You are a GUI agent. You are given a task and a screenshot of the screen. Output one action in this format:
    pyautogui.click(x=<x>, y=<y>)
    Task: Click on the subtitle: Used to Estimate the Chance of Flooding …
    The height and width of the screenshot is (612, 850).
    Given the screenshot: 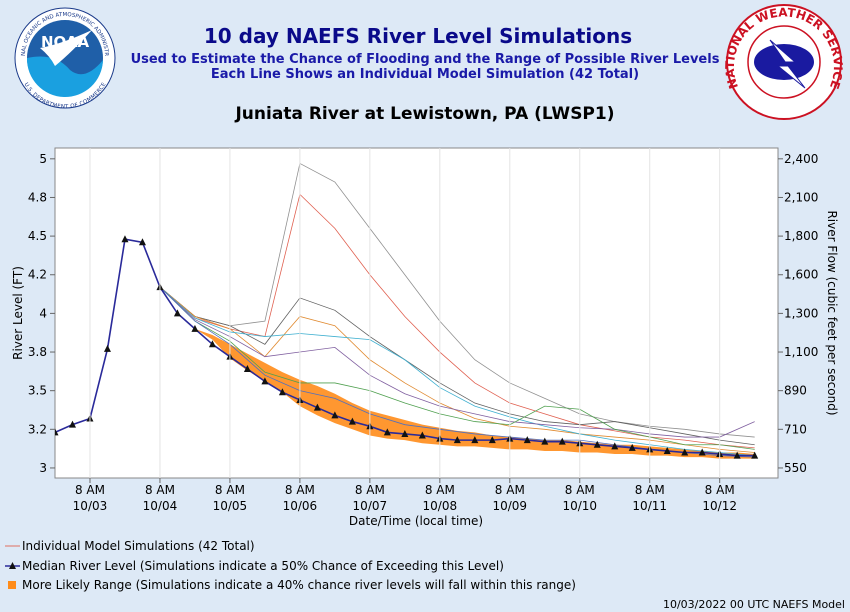 What is the action you would take?
    pyautogui.click(x=425, y=59)
    